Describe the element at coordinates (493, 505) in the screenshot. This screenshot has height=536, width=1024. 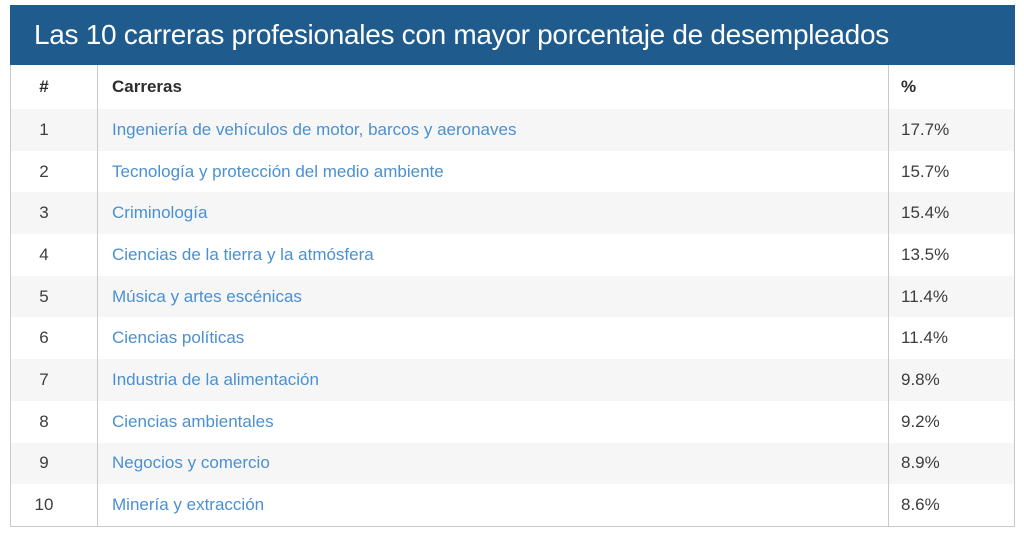
I see `career-cell: Minería y extracción` at that location.